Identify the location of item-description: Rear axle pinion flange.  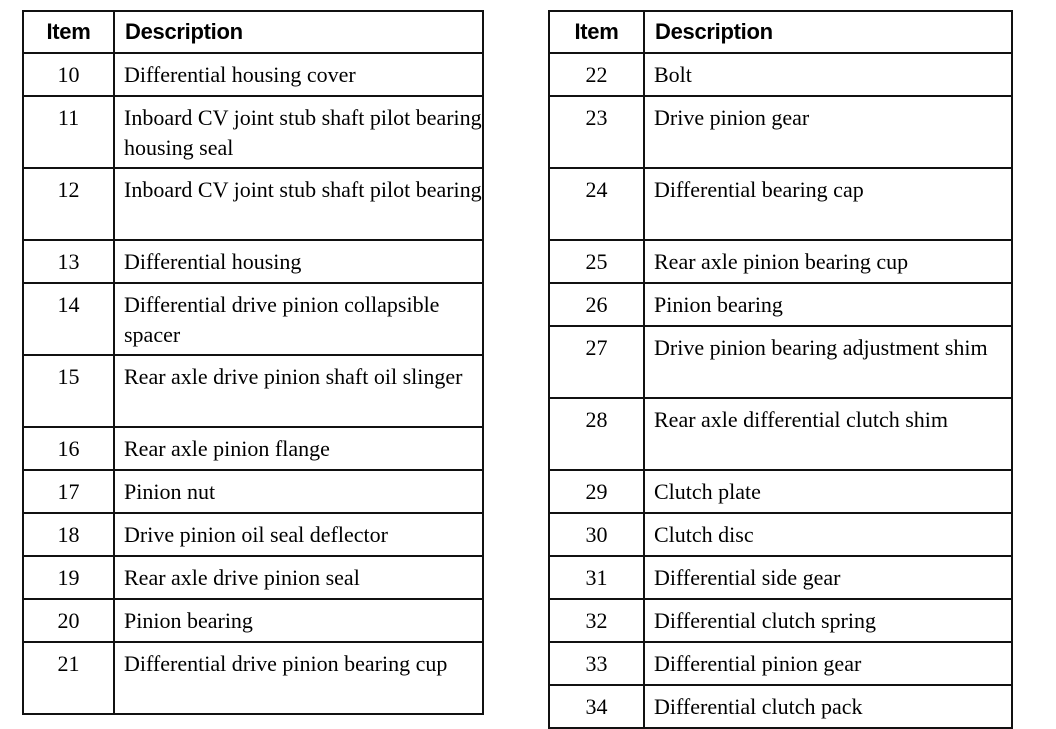
(298, 448).